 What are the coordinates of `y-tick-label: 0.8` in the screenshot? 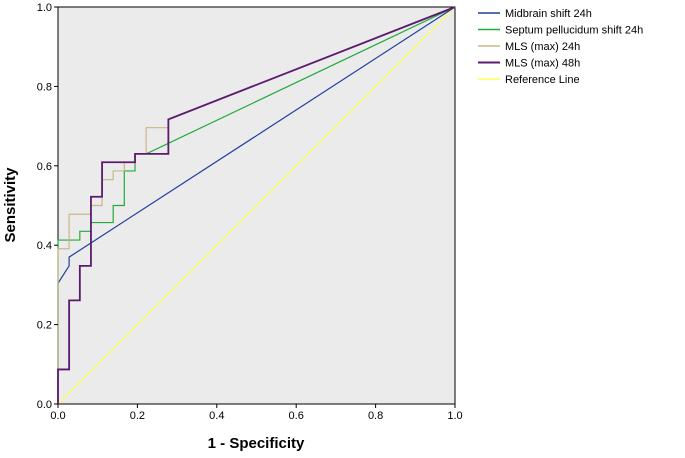 It's located at (44, 87).